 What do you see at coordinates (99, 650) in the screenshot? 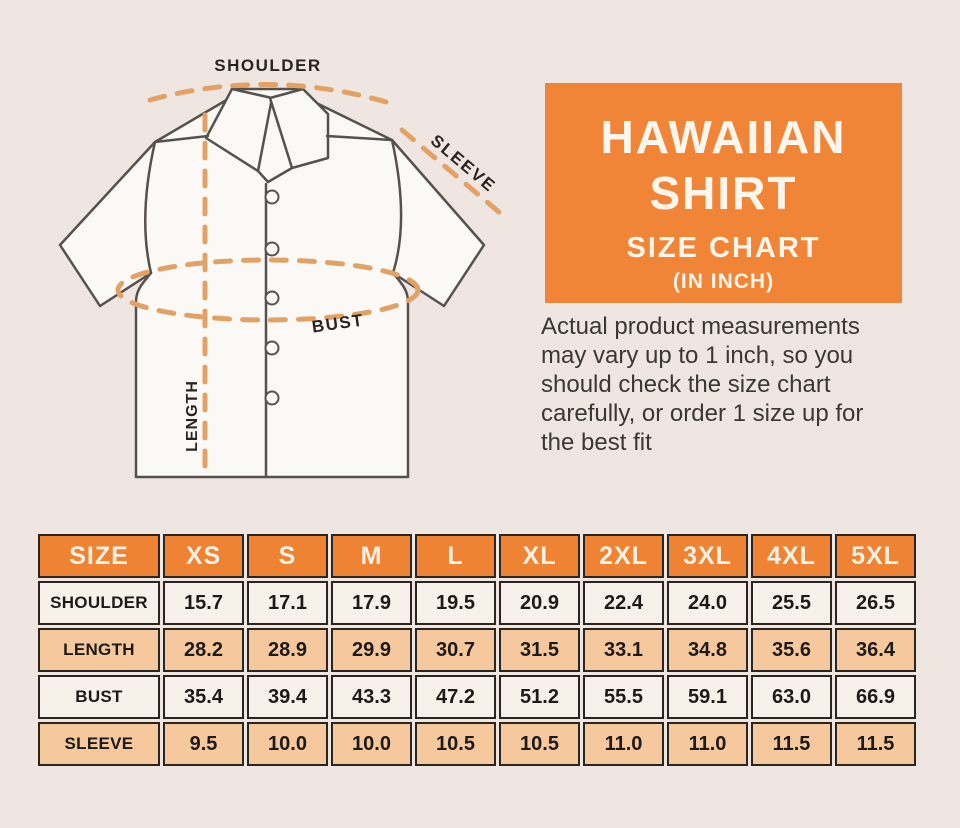
I see `row-label: LENGTH` at bounding box center [99, 650].